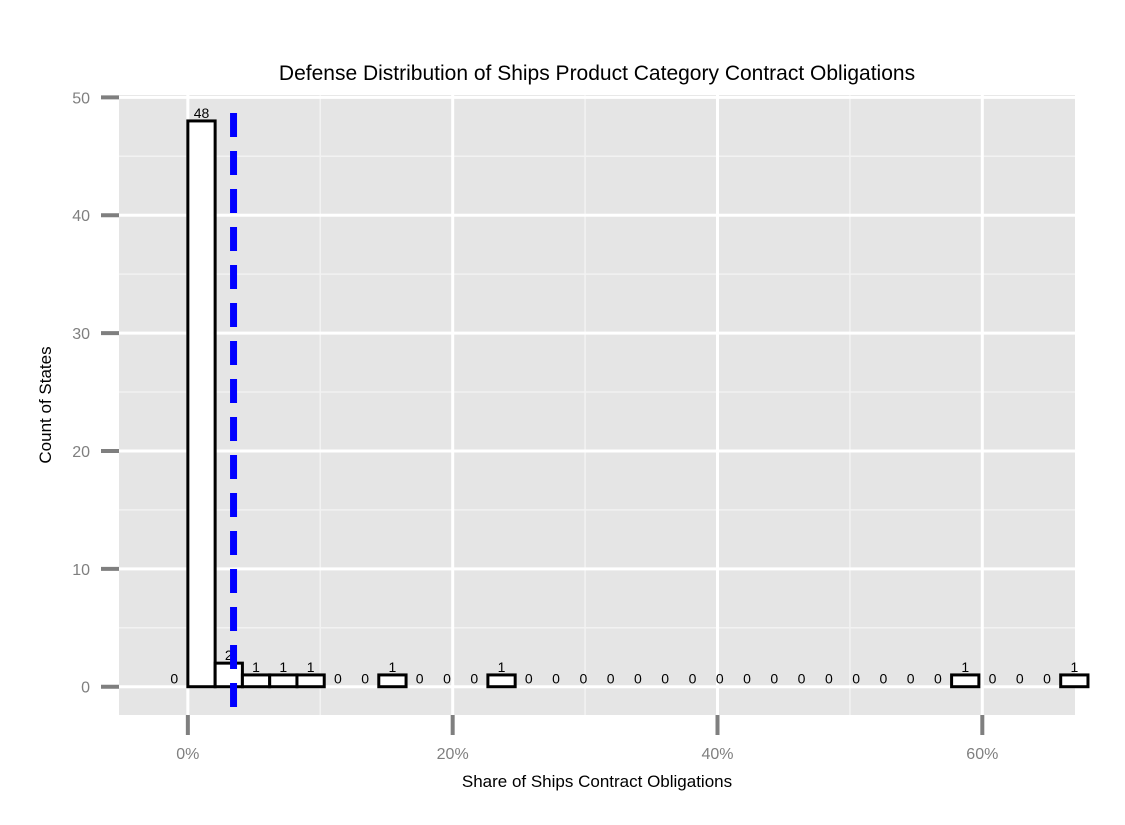 The image size is (1125, 825). What do you see at coordinates (187, 754) in the screenshot?
I see `x-tick-label: 0%` at bounding box center [187, 754].